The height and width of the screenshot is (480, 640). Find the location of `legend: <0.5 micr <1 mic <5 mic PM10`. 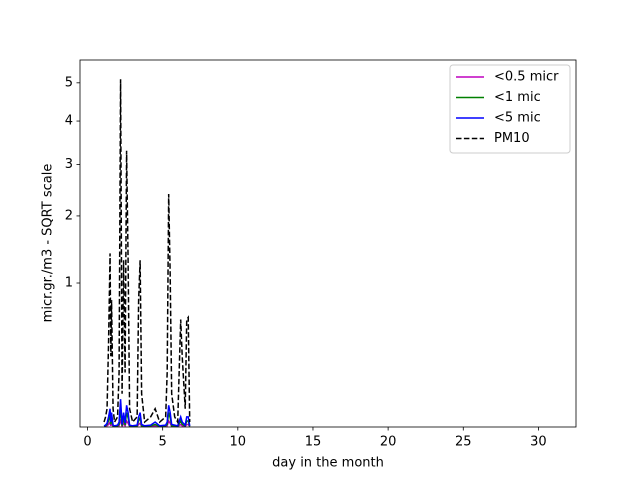

legend: <0.5 micr <1 mic <5 mic PM10 is located at coordinates (510, 109).